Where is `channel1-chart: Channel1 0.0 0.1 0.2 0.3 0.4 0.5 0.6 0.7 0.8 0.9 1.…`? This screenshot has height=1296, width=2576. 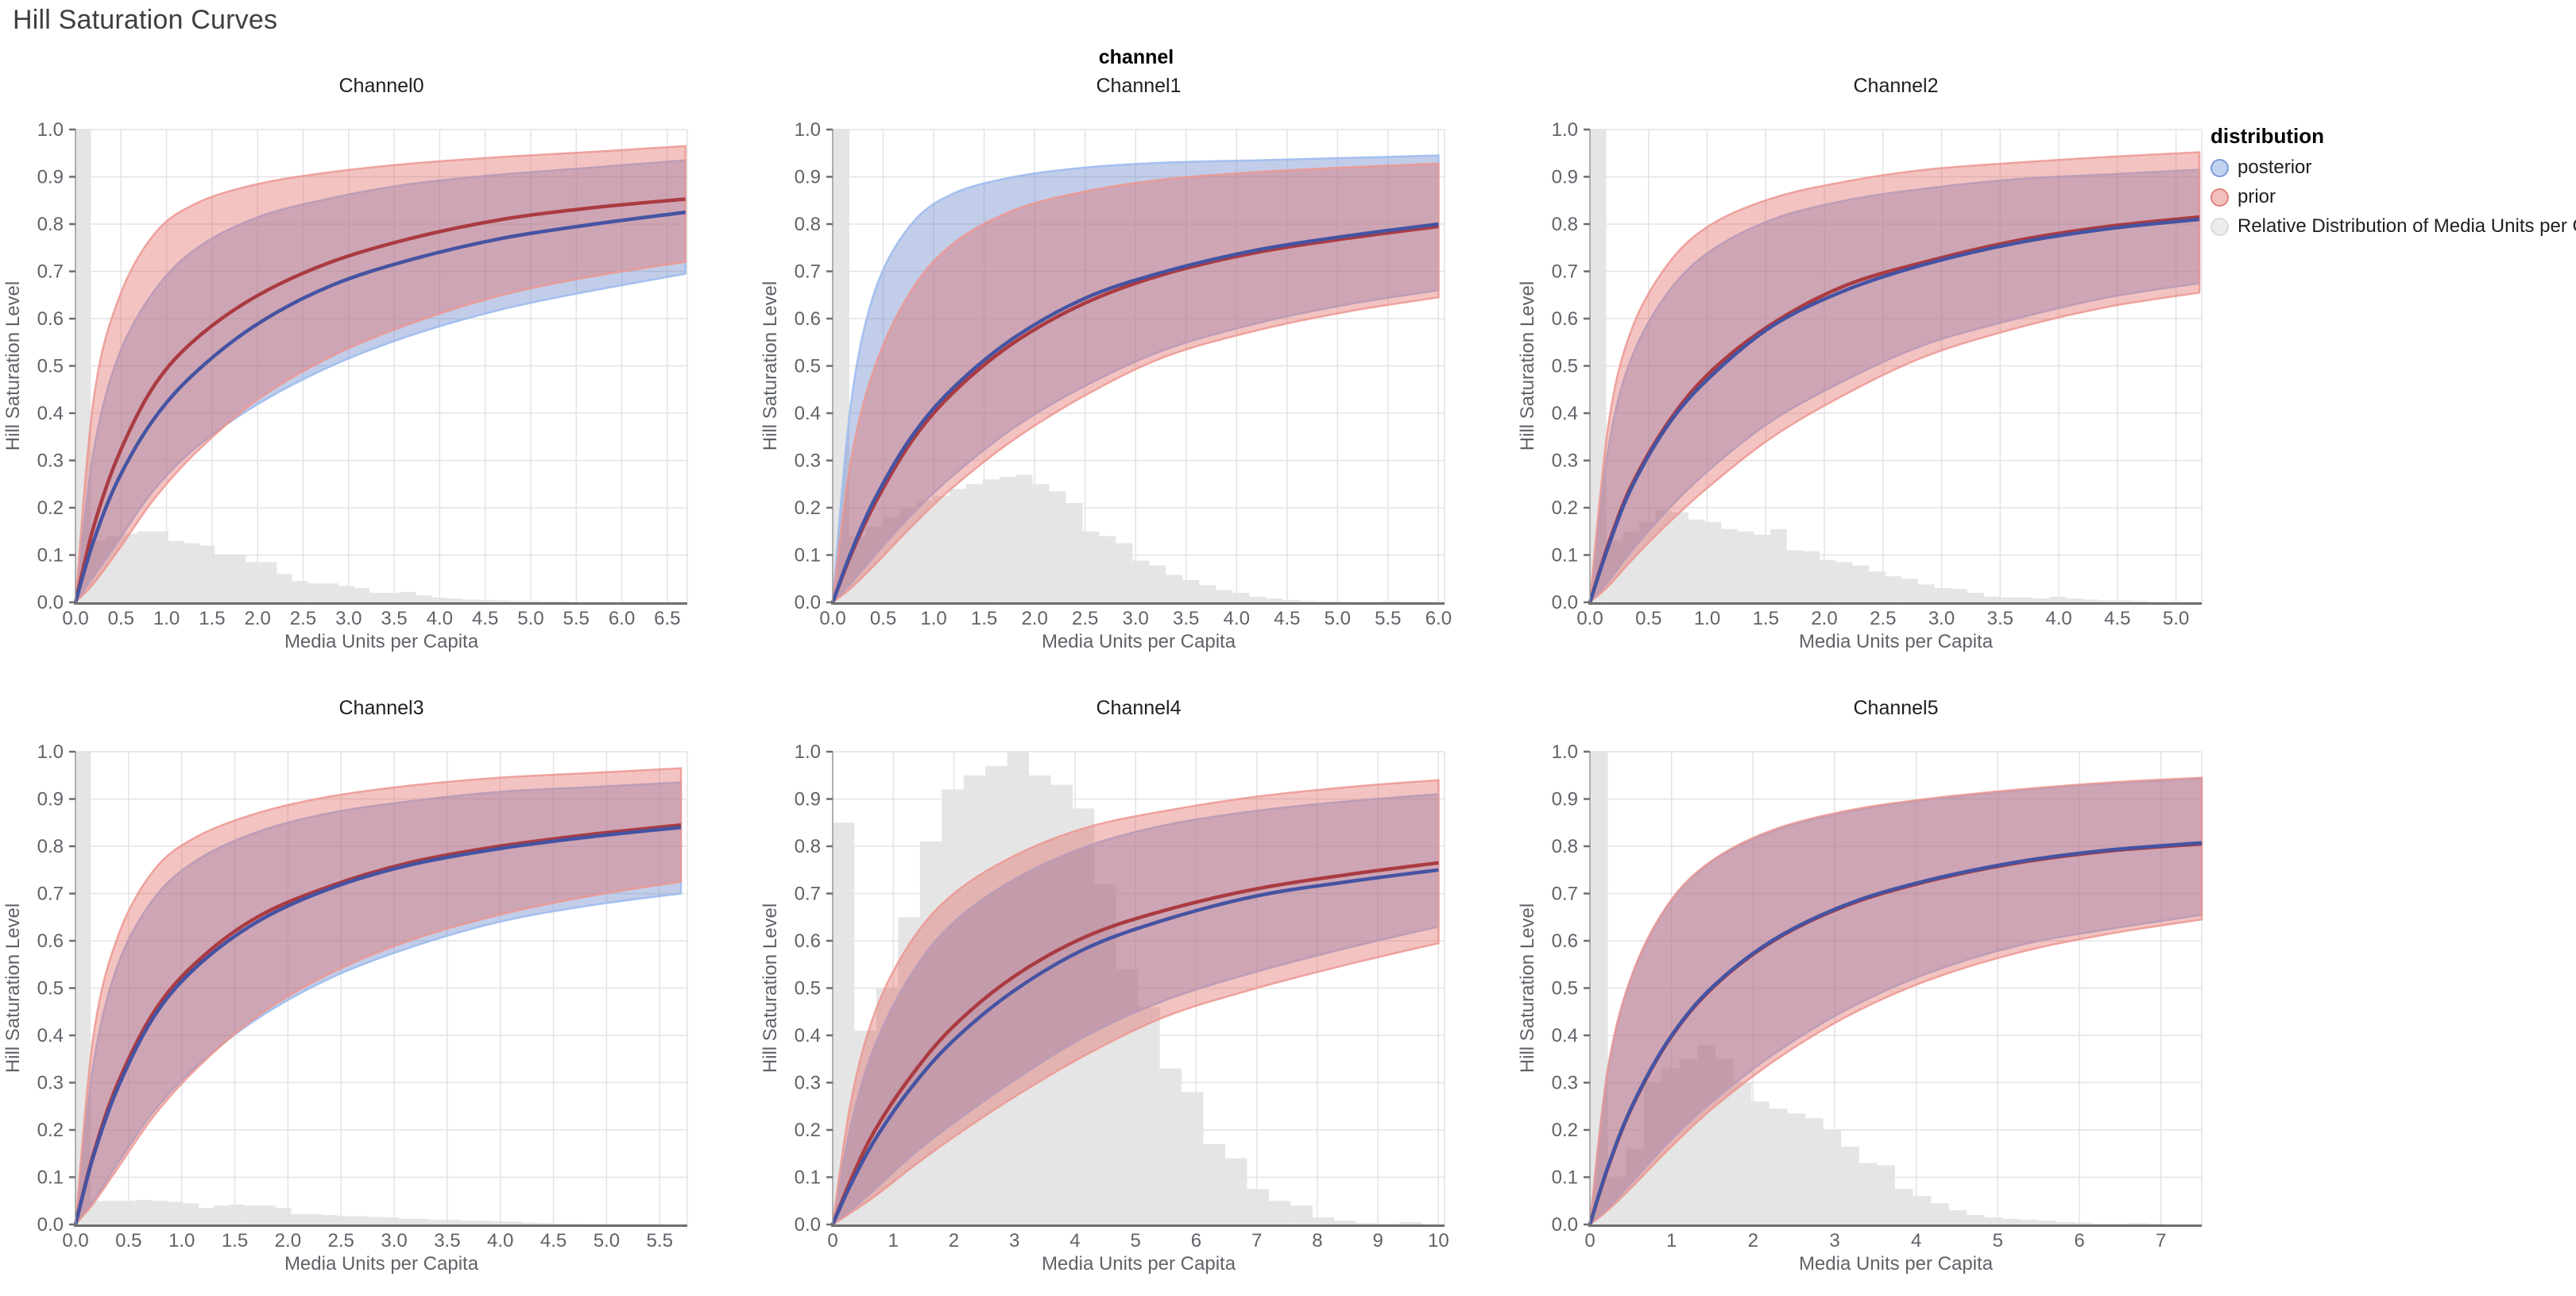 channel1-chart: Channel1 0.0 0.1 0.2 0.3 0.4 0.5 0.6 0.7 0.8 0.9 1.… is located at coordinates (1106, 364).